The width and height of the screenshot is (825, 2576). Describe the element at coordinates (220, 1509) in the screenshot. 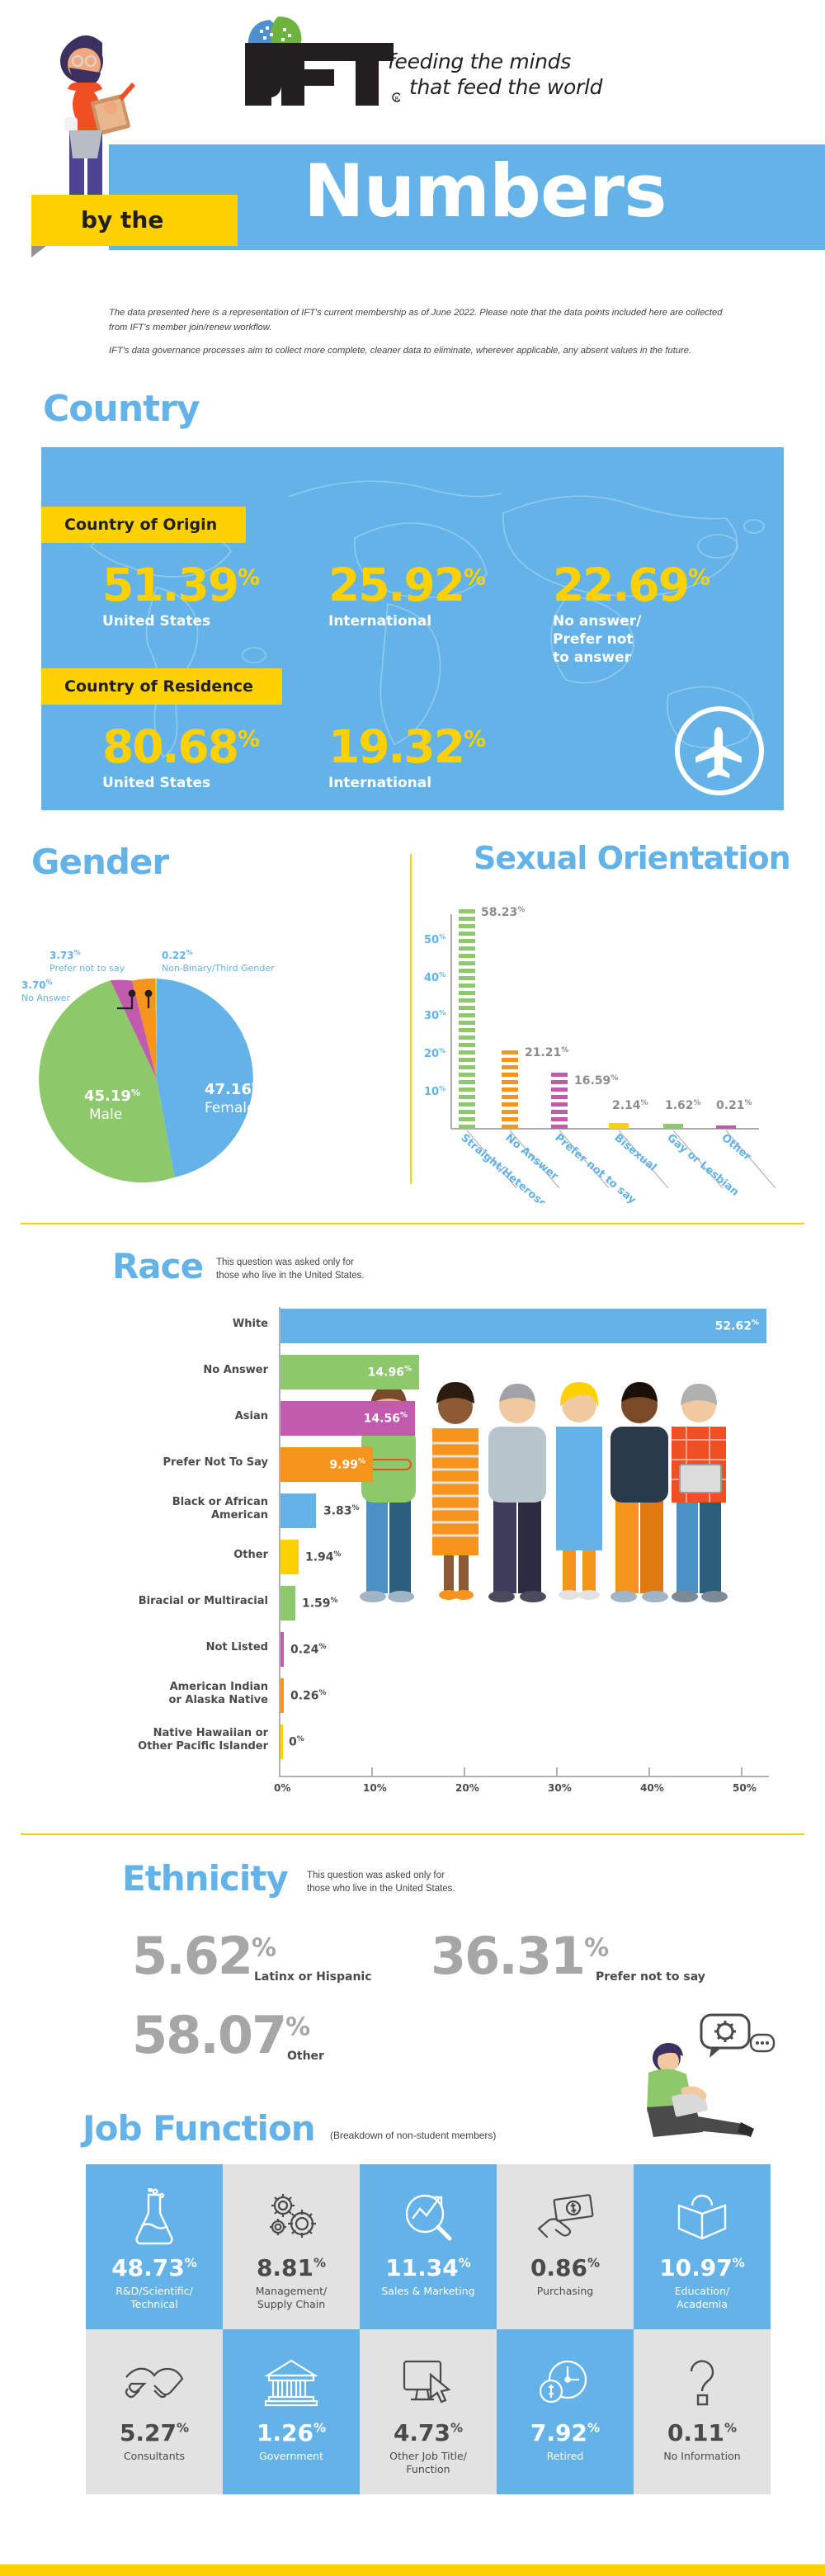

I see `race-label-black: Black or African American` at that location.